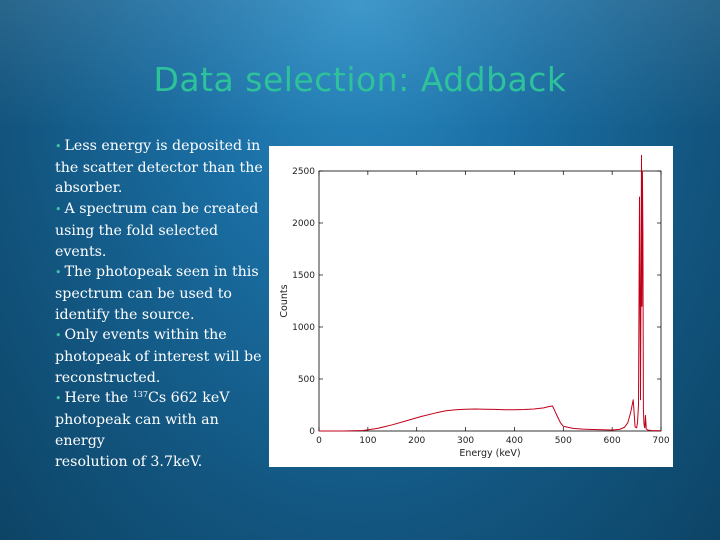  Describe the element at coordinates (514, 441) in the screenshot. I see `x-tick-label: 400` at that location.